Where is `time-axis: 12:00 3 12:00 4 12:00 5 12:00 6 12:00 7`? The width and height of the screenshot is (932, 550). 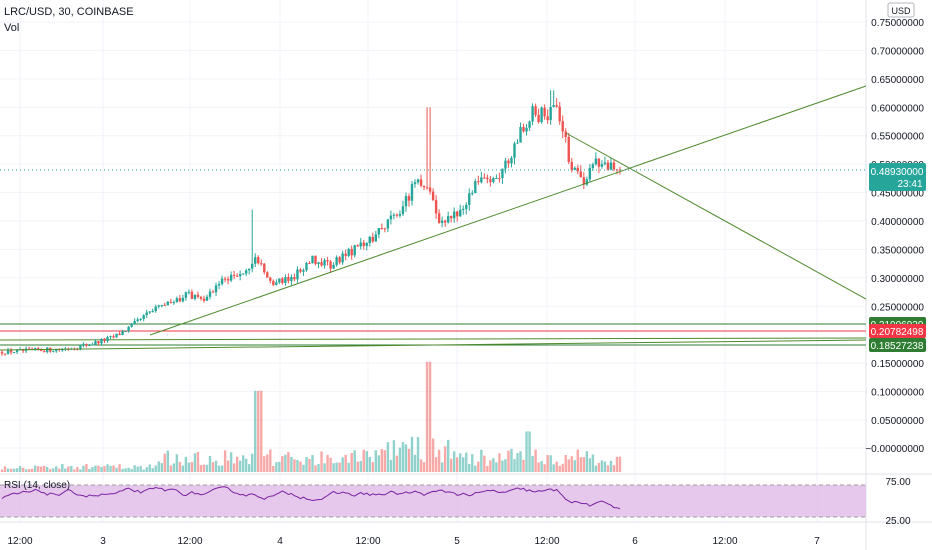 time-axis: 12:00 3 12:00 4 12:00 5 12:00 6 12:00 7 is located at coordinates (413, 541).